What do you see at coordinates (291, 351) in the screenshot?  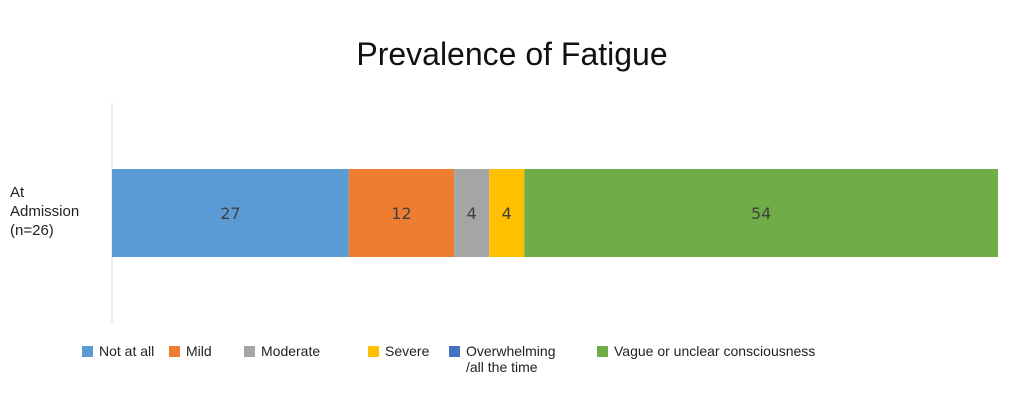 I see `legend-label-2: Moderate` at bounding box center [291, 351].